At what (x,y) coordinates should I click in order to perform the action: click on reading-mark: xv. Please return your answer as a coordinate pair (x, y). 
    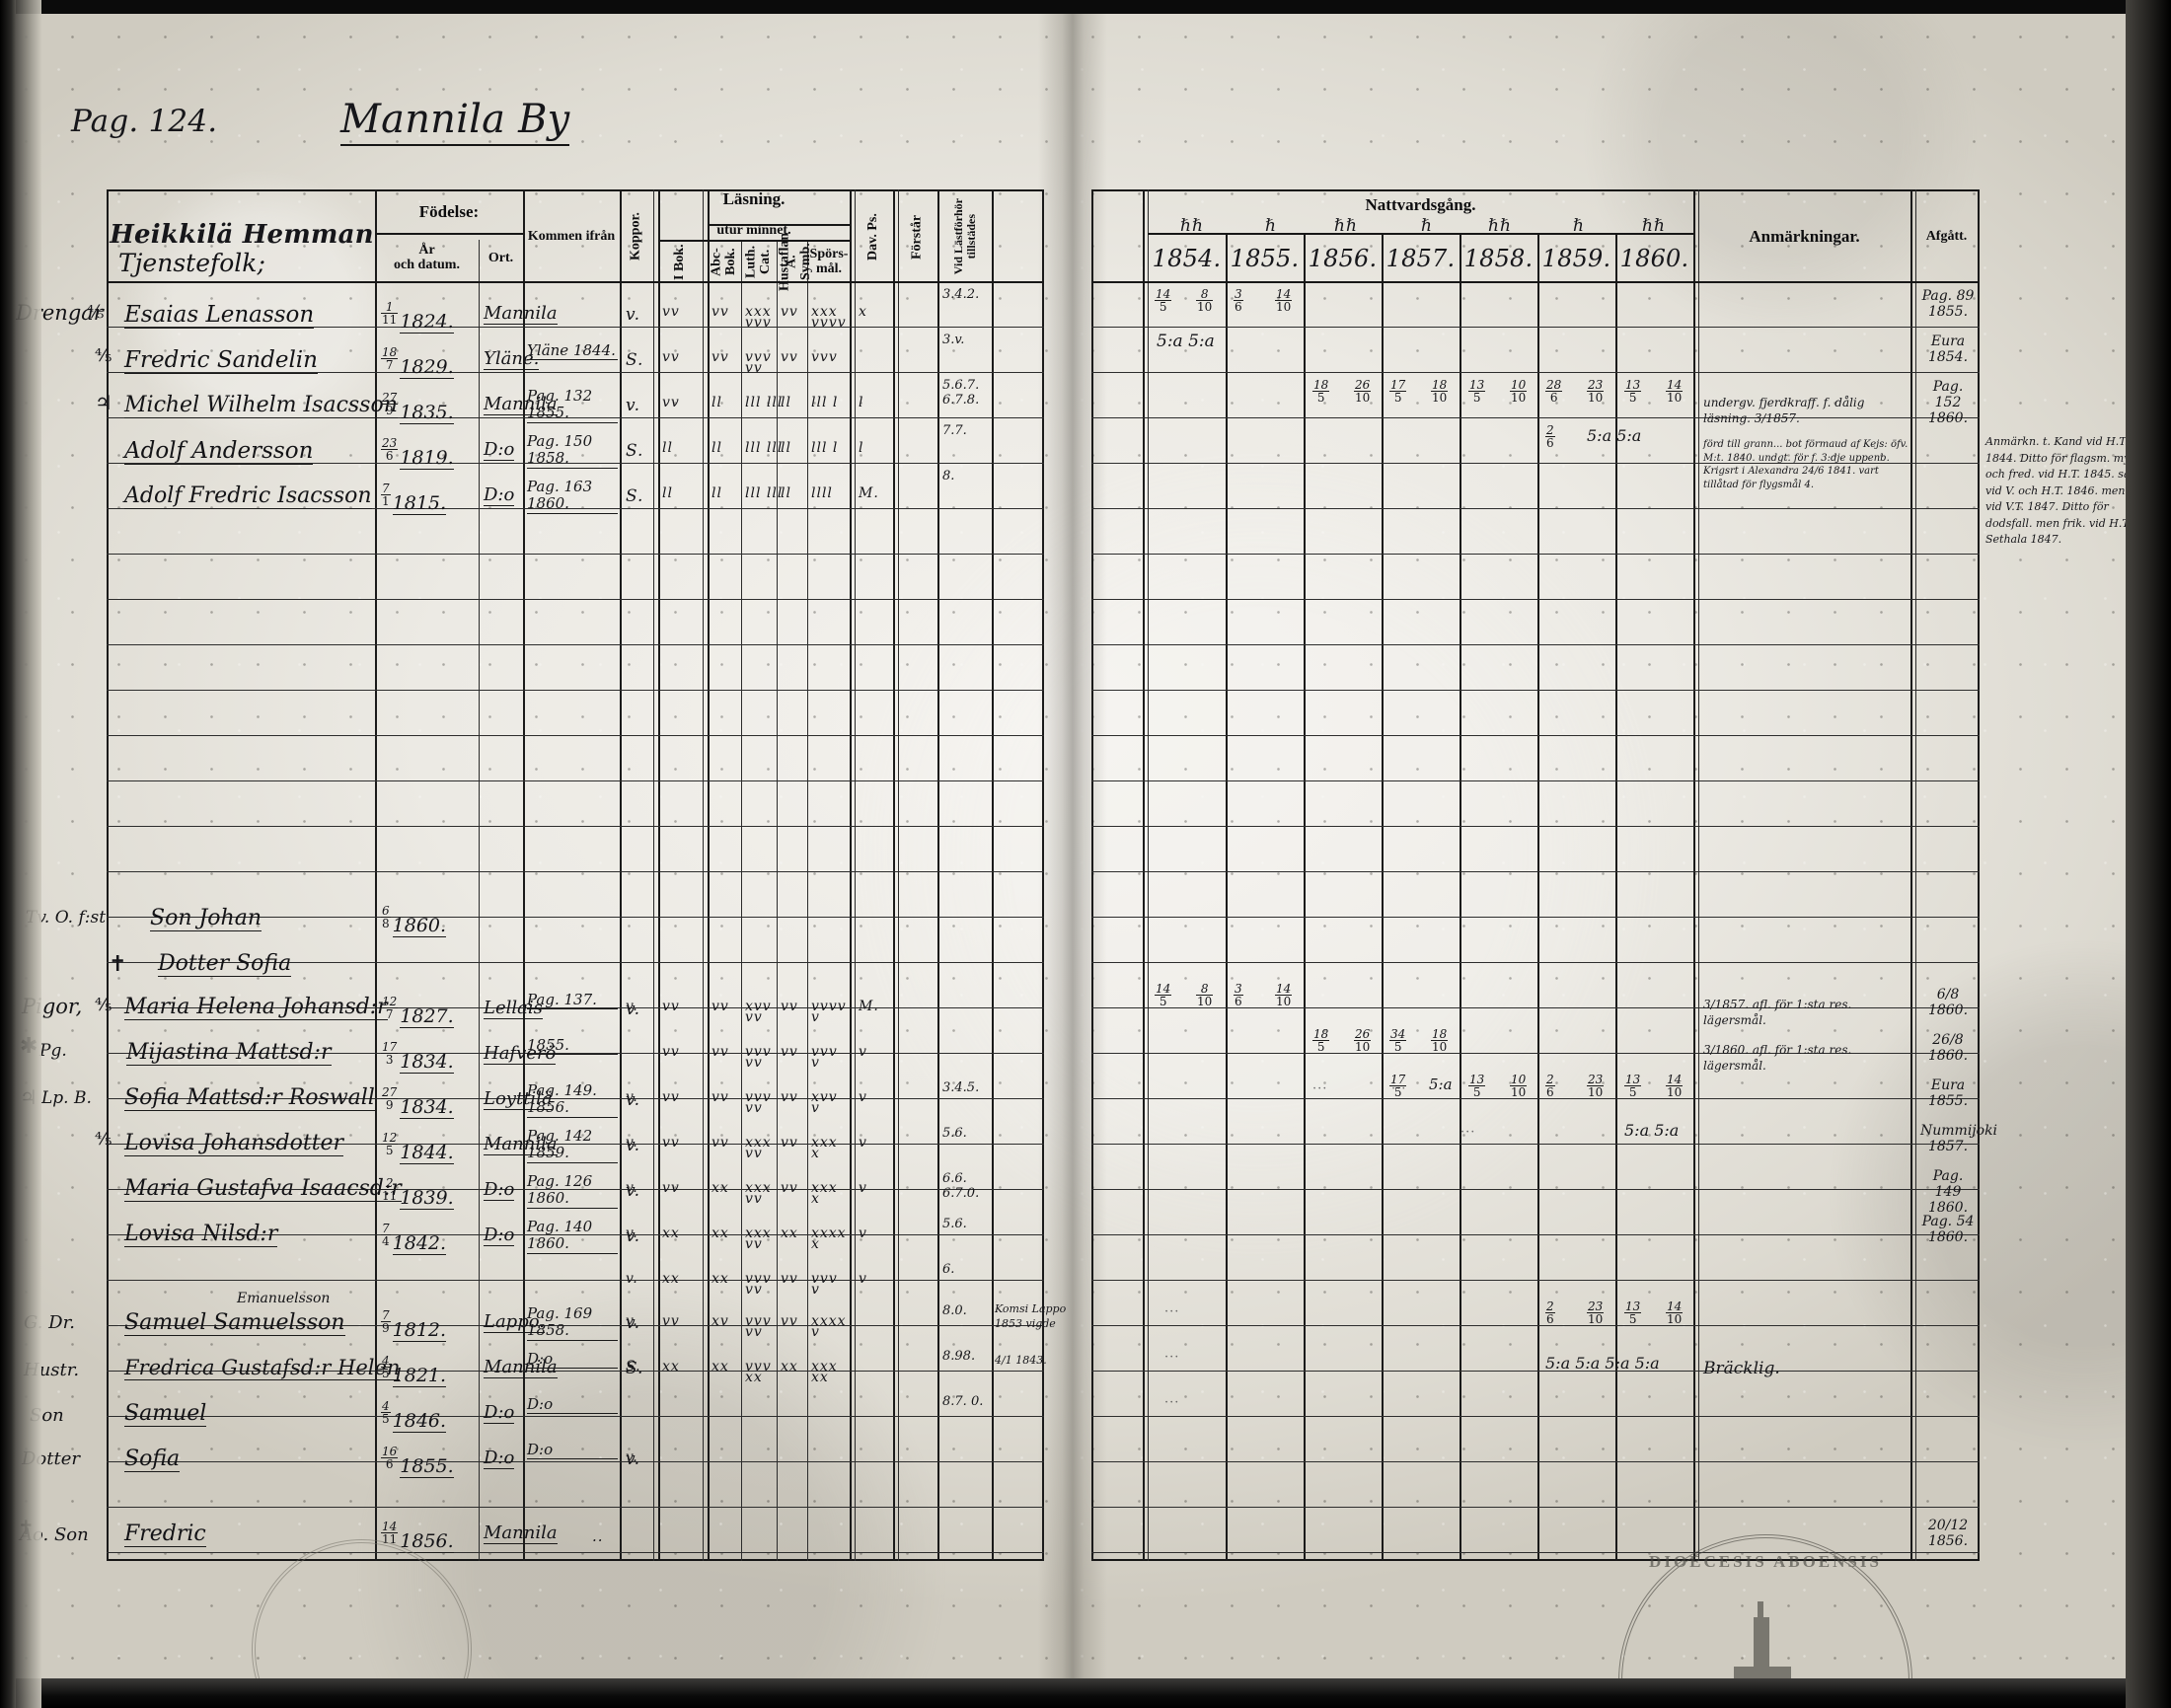
    Looking at the image, I should click on (720, 1321).